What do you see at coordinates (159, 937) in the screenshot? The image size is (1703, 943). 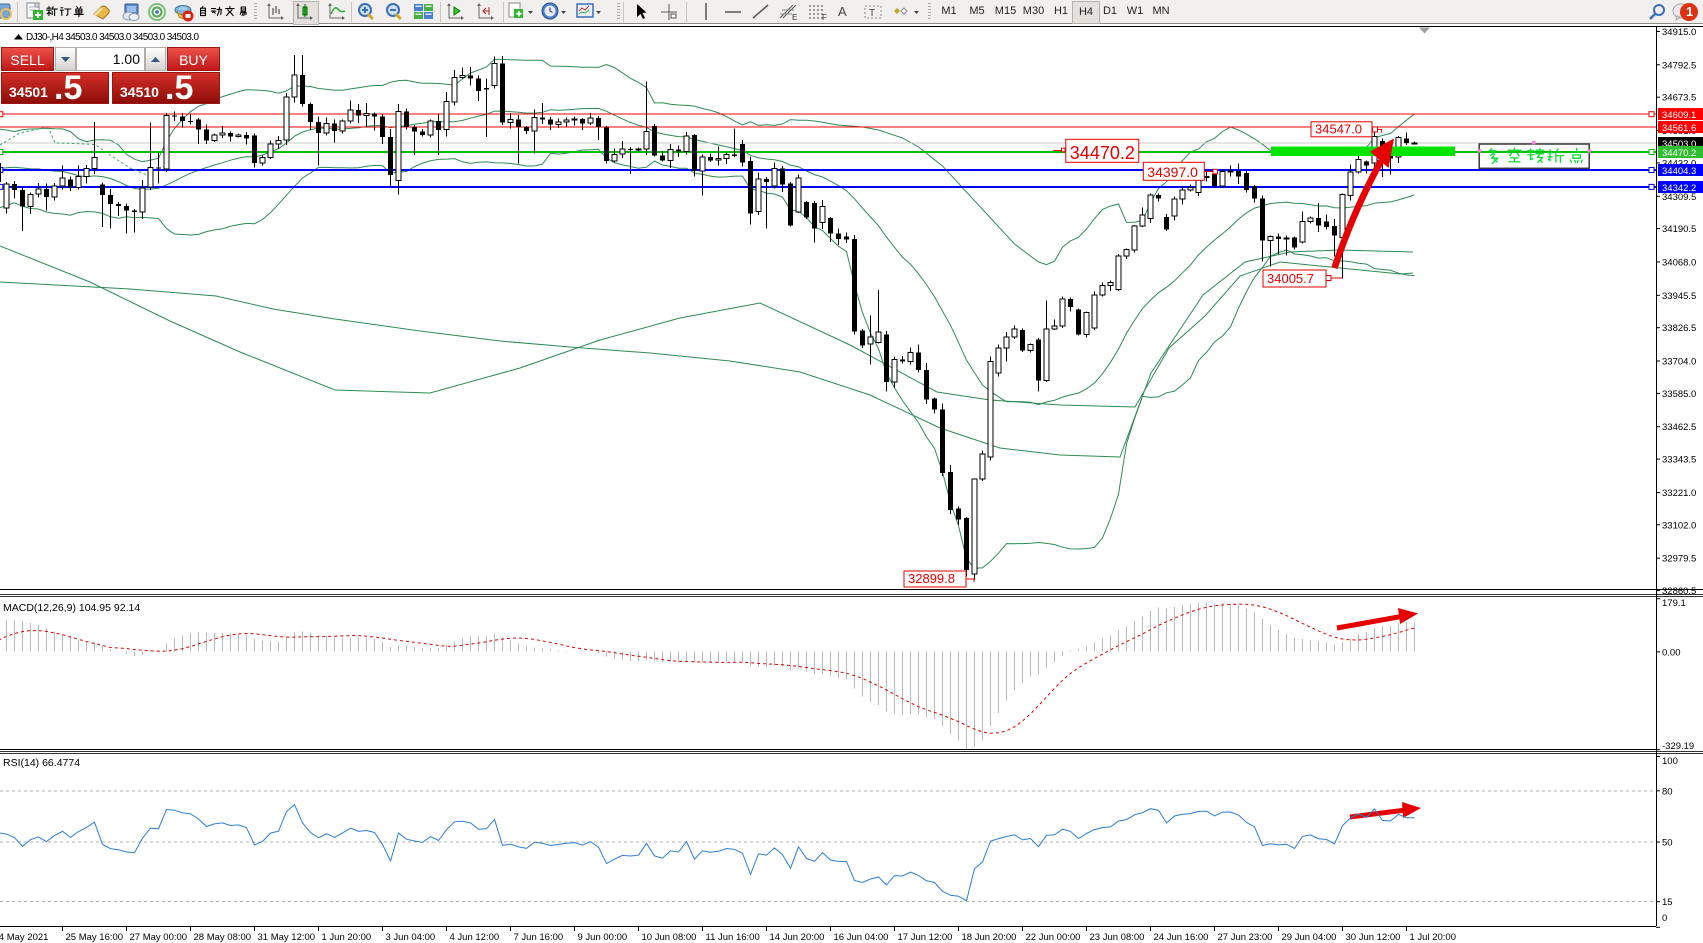 I see `svg-text: 27 May 00:00` at bounding box center [159, 937].